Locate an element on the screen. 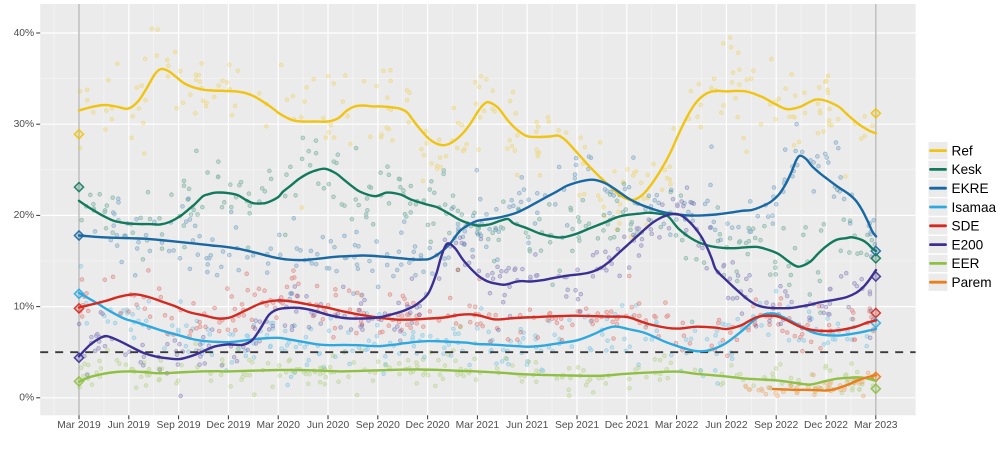 The image size is (1000, 449). svg-text: Mar 2019 is located at coordinates (79, 425).